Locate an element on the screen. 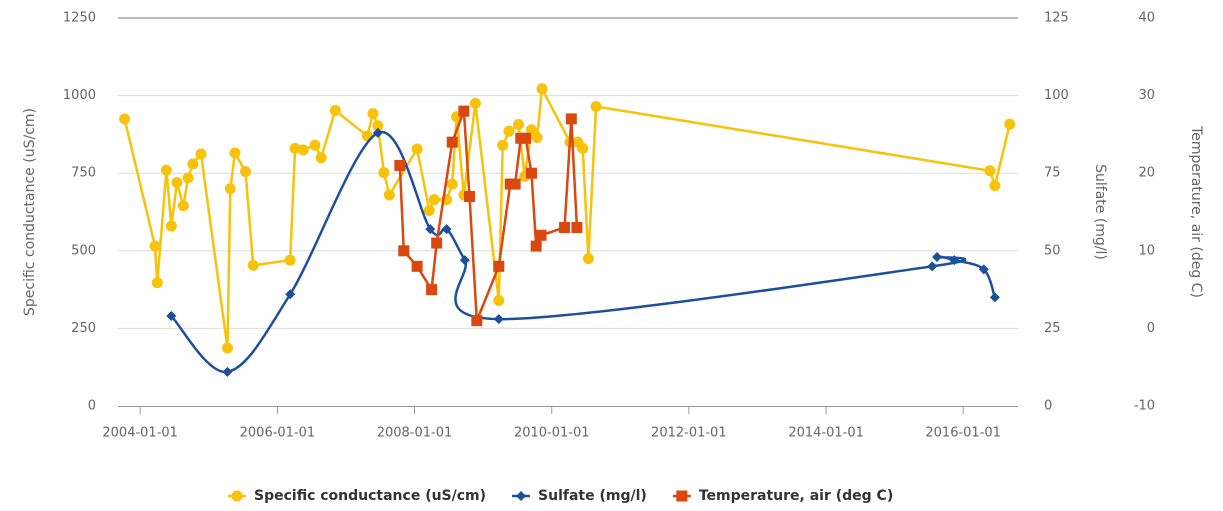 Image resolution: width=1223 pixels, height=511 pixels. y-tick-label: 250 is located at coordinates (83, 328).